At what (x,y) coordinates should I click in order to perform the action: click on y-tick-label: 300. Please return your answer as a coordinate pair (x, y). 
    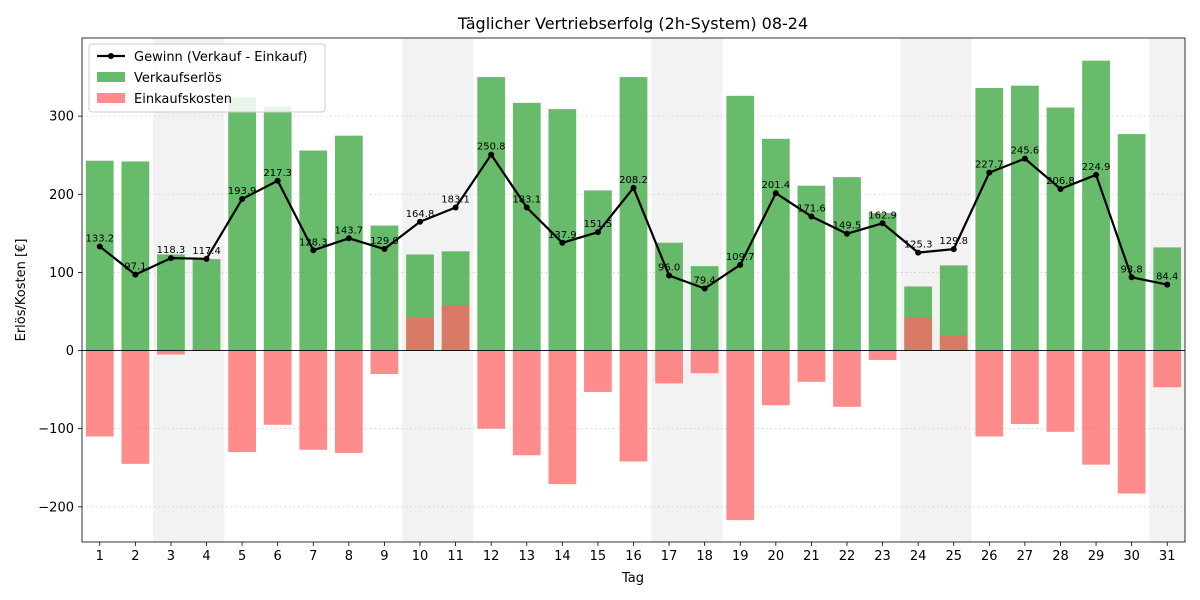
    Looking at the image, I should click on (61, 117).